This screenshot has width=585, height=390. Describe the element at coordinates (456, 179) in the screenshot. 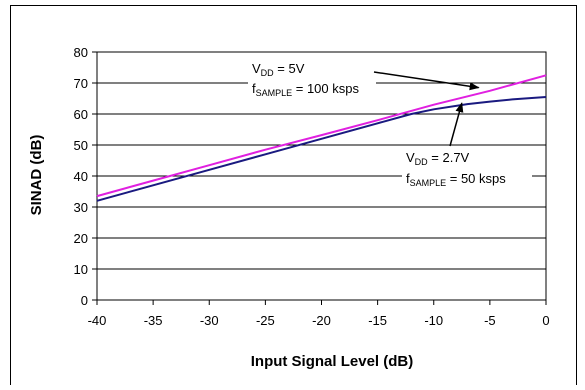

I see `annotation-line-2: fSAMPLE = 50 ksps` at that location.